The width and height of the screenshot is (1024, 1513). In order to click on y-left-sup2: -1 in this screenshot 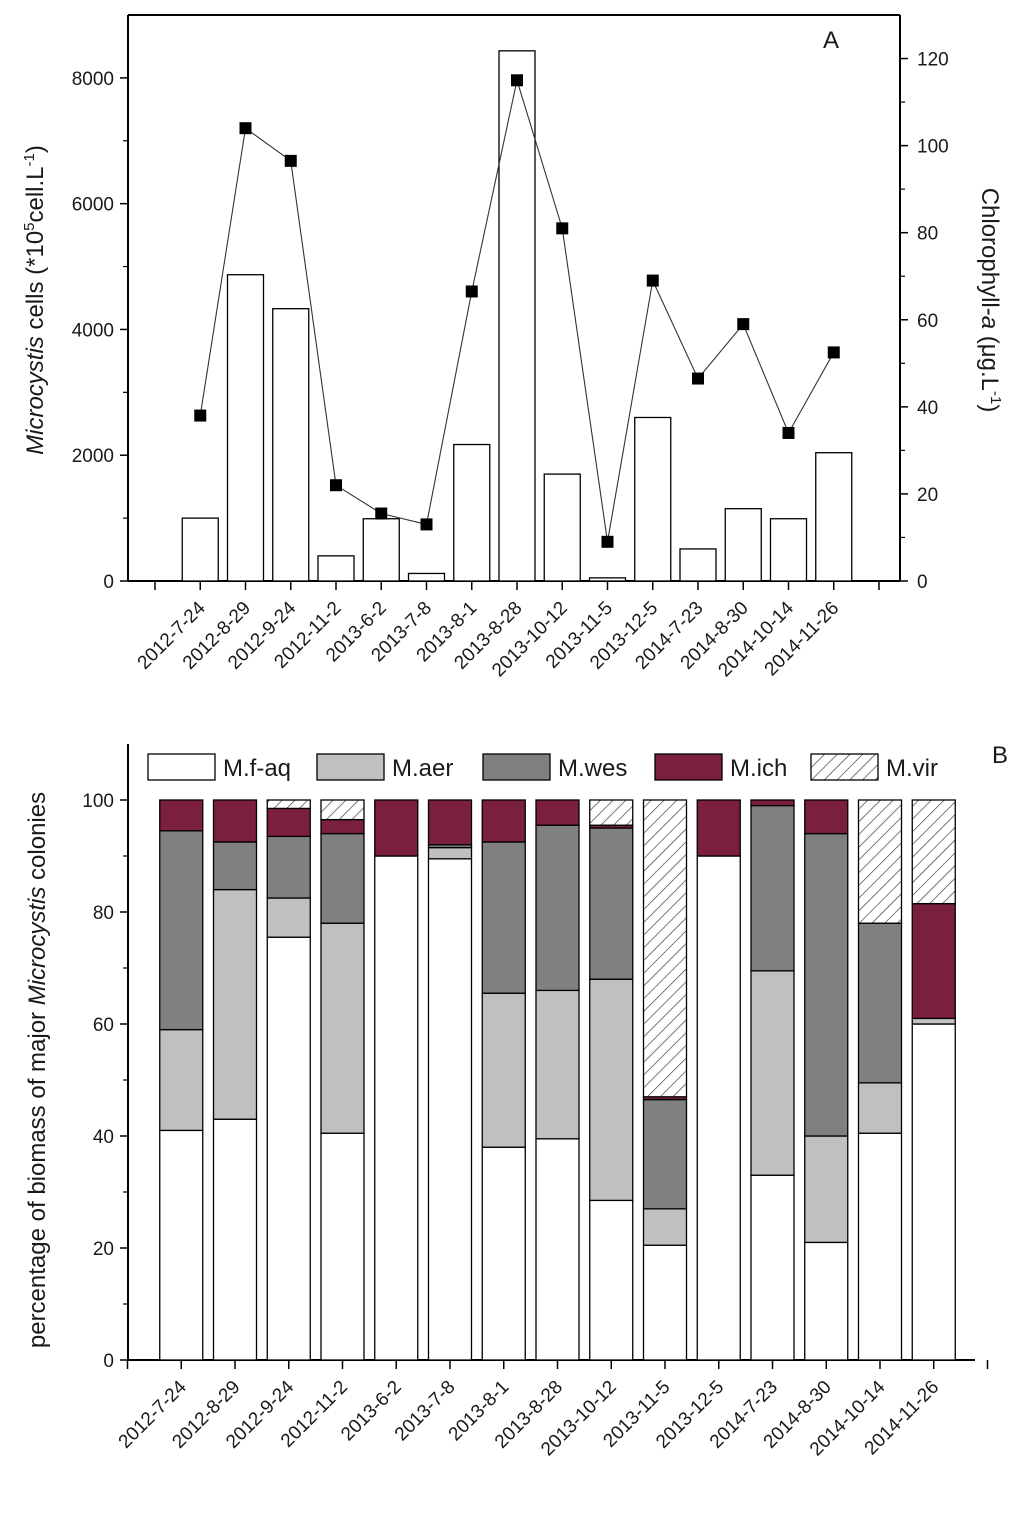, I will do `click(29, 159)`.